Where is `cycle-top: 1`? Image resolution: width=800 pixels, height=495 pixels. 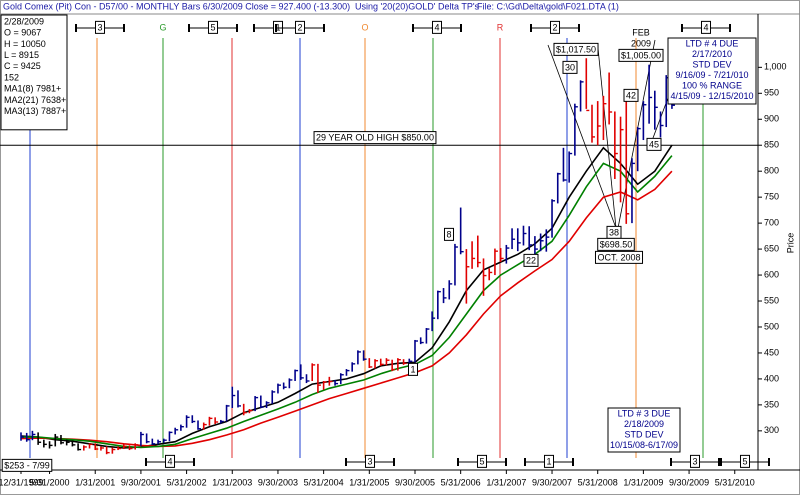
cycle-top: 1 is located at coordinates (277, 27).